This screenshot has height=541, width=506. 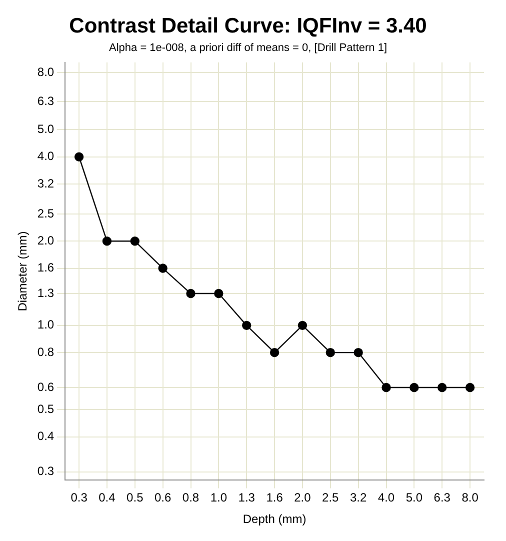 What do you see at coordinates (45, 101) in the screenshot?
I see `y-tick-label: 6.3` at bounding box center [45, 101].